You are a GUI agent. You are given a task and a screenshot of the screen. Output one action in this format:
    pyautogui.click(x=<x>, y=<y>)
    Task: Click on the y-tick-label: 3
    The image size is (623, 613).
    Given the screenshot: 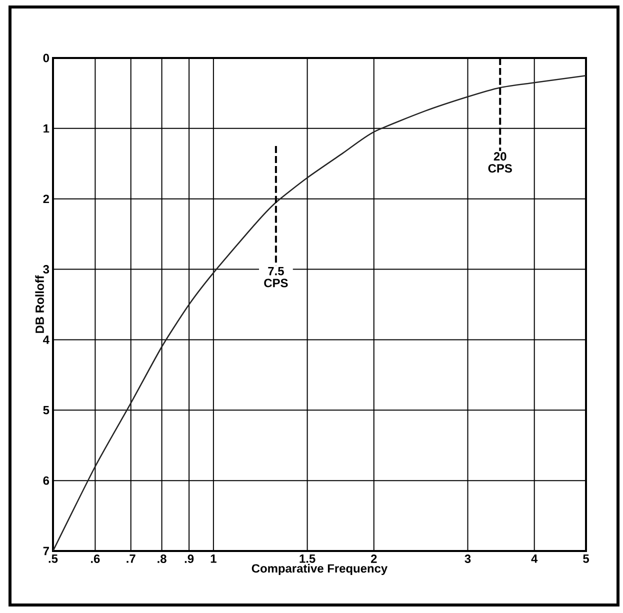 What is the action you would take?
    pyautogui.click(x=46, y=269)
    